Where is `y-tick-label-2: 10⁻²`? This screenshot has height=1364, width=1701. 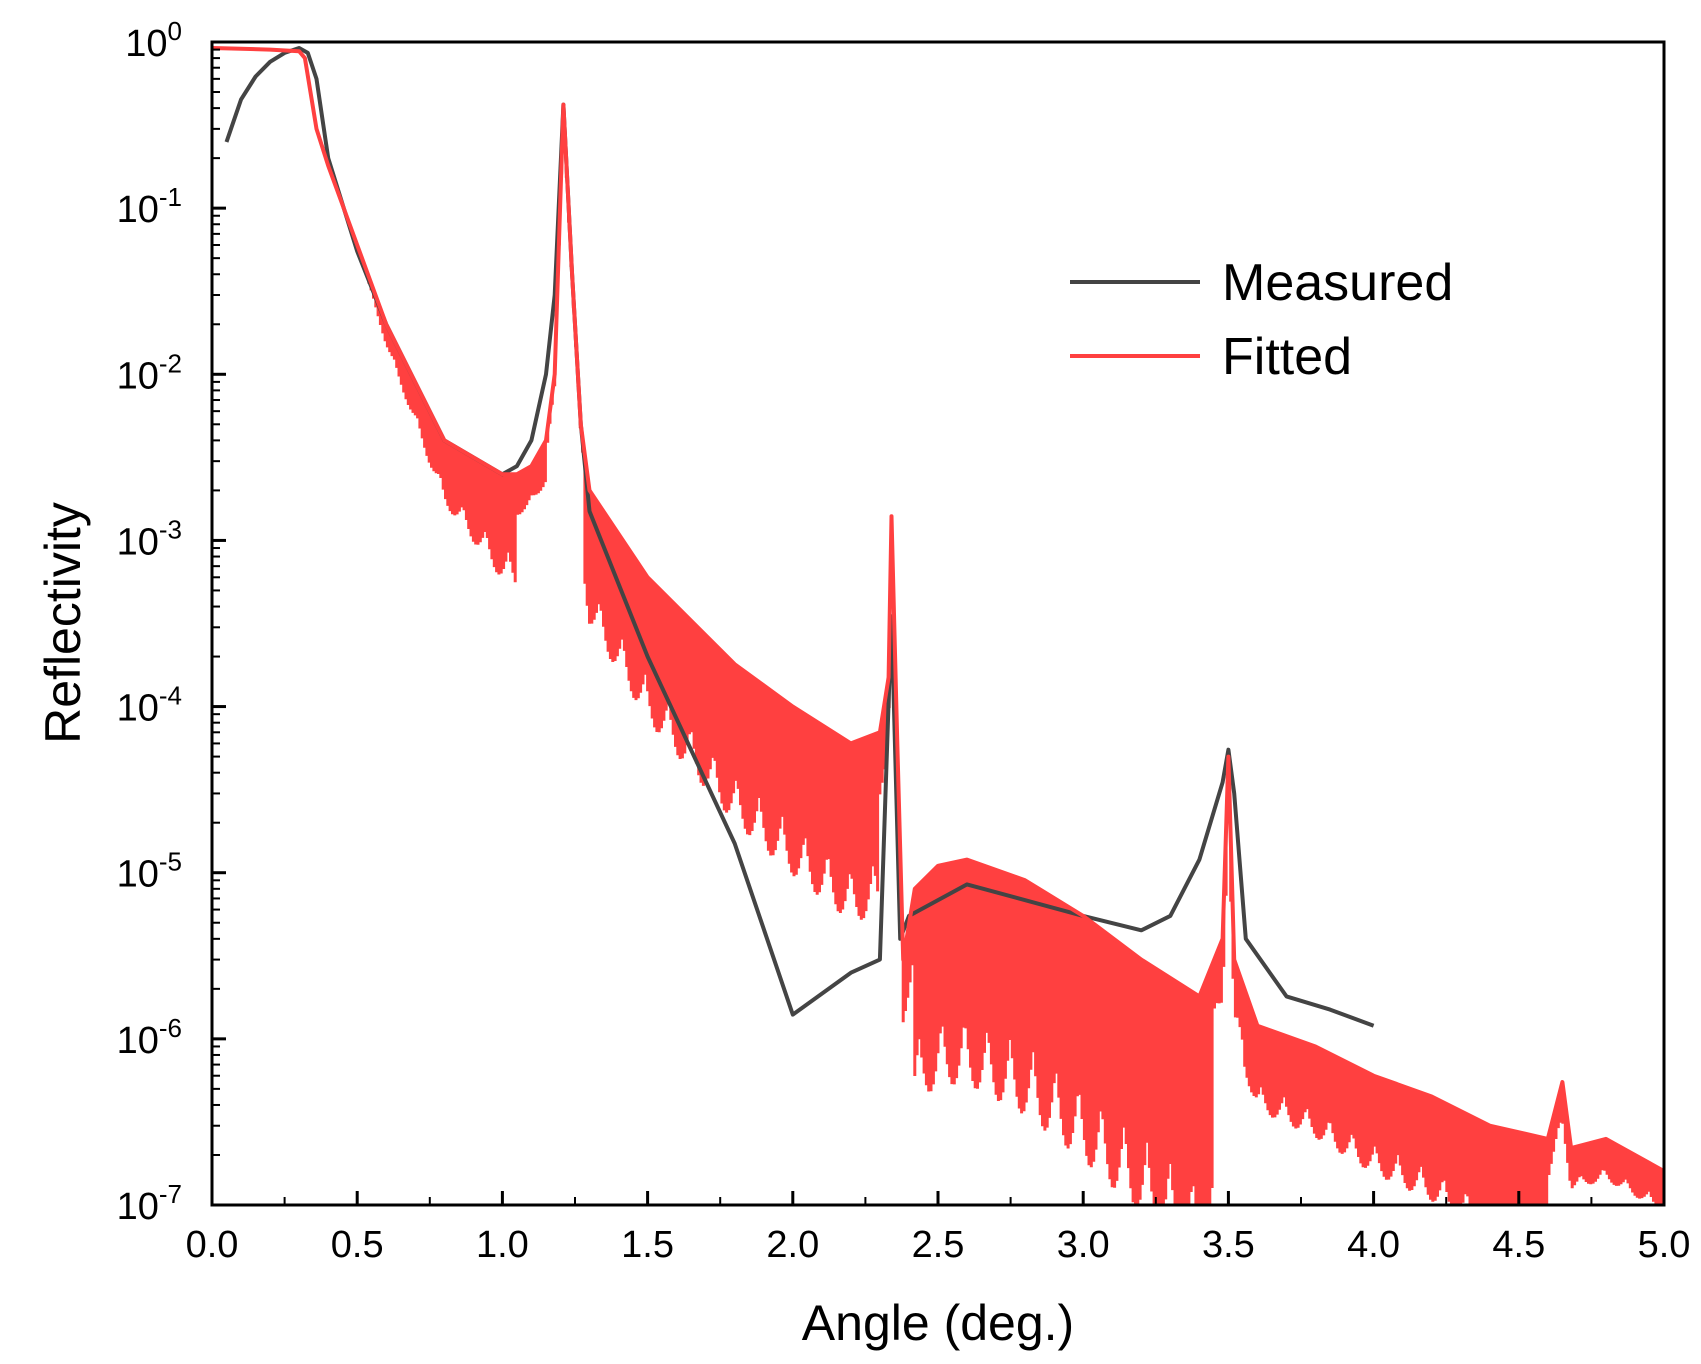 y-tick-label-2: 10⁻² is located at coordinates (149, 372).